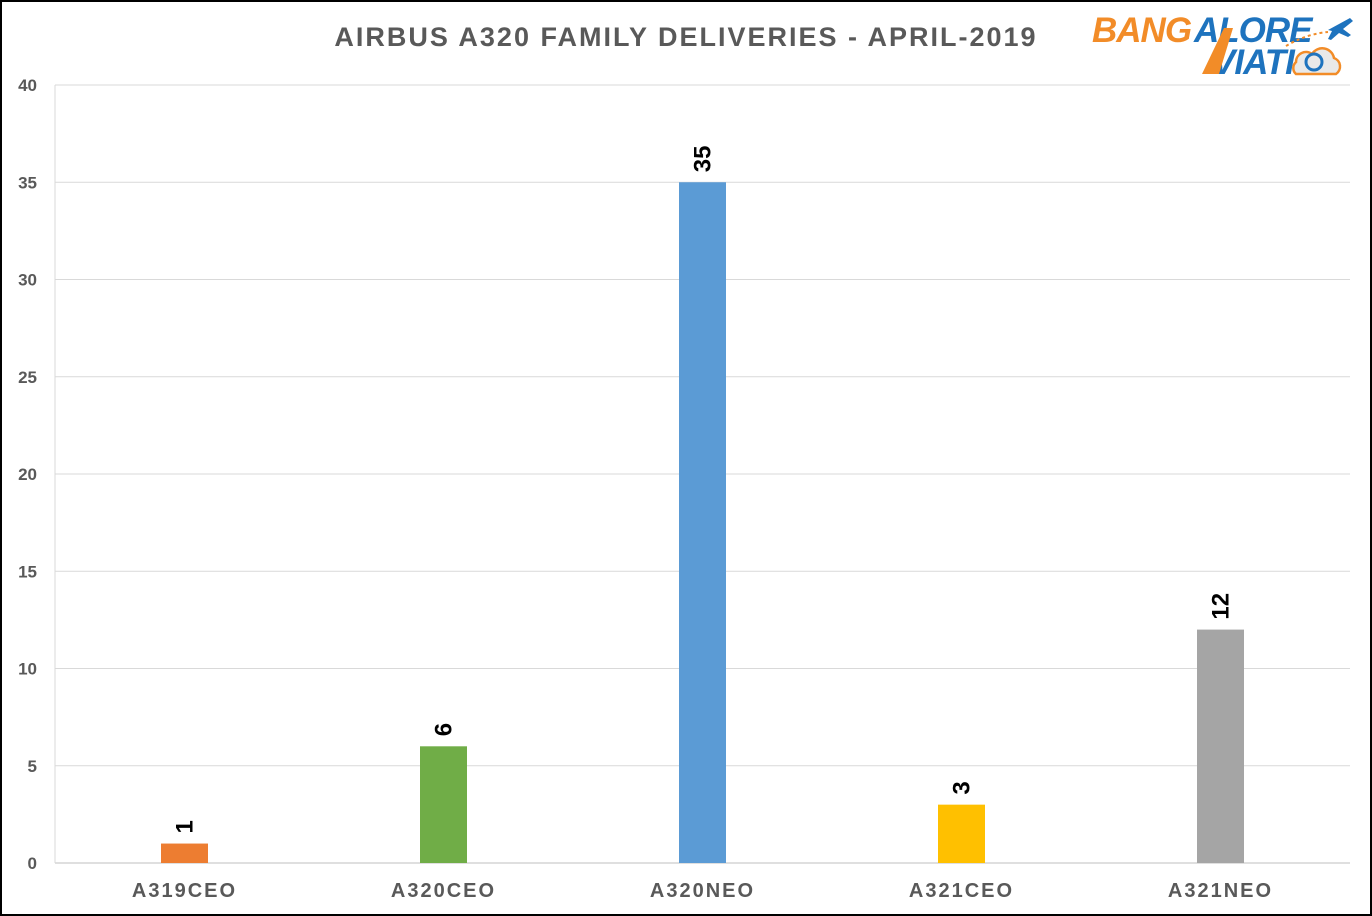 This screenshot has width=1372, height=916. Describe the element at coordinates (32, 766) in the screenshot. I see `y-tick-label: 5` at that location.